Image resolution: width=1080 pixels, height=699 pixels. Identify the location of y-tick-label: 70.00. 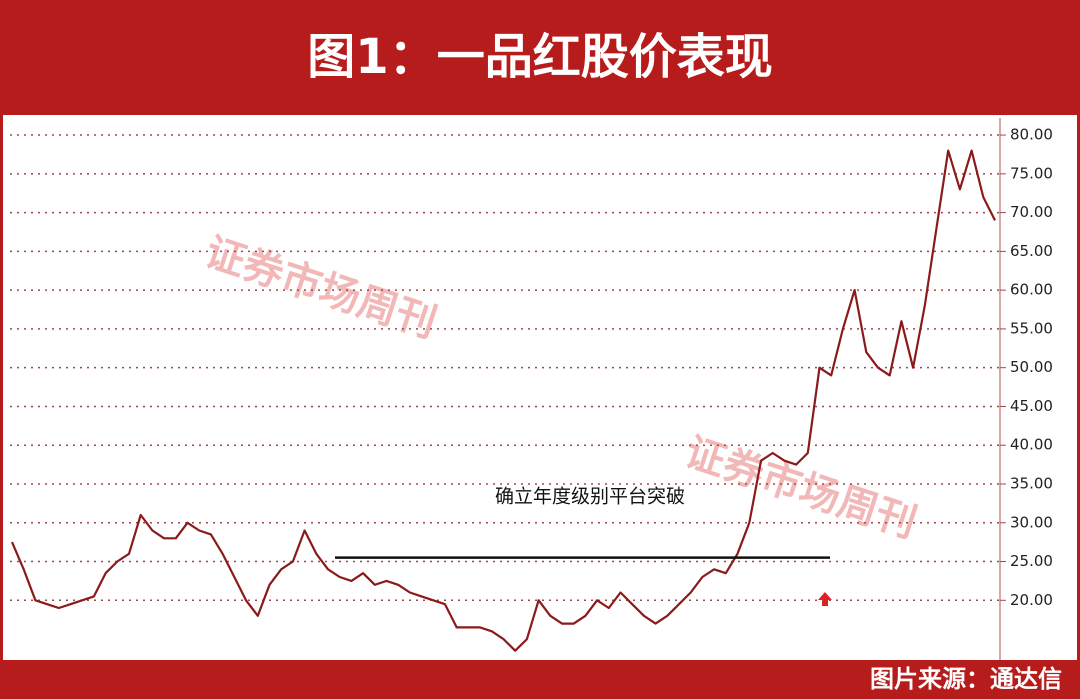
(1031, 212).